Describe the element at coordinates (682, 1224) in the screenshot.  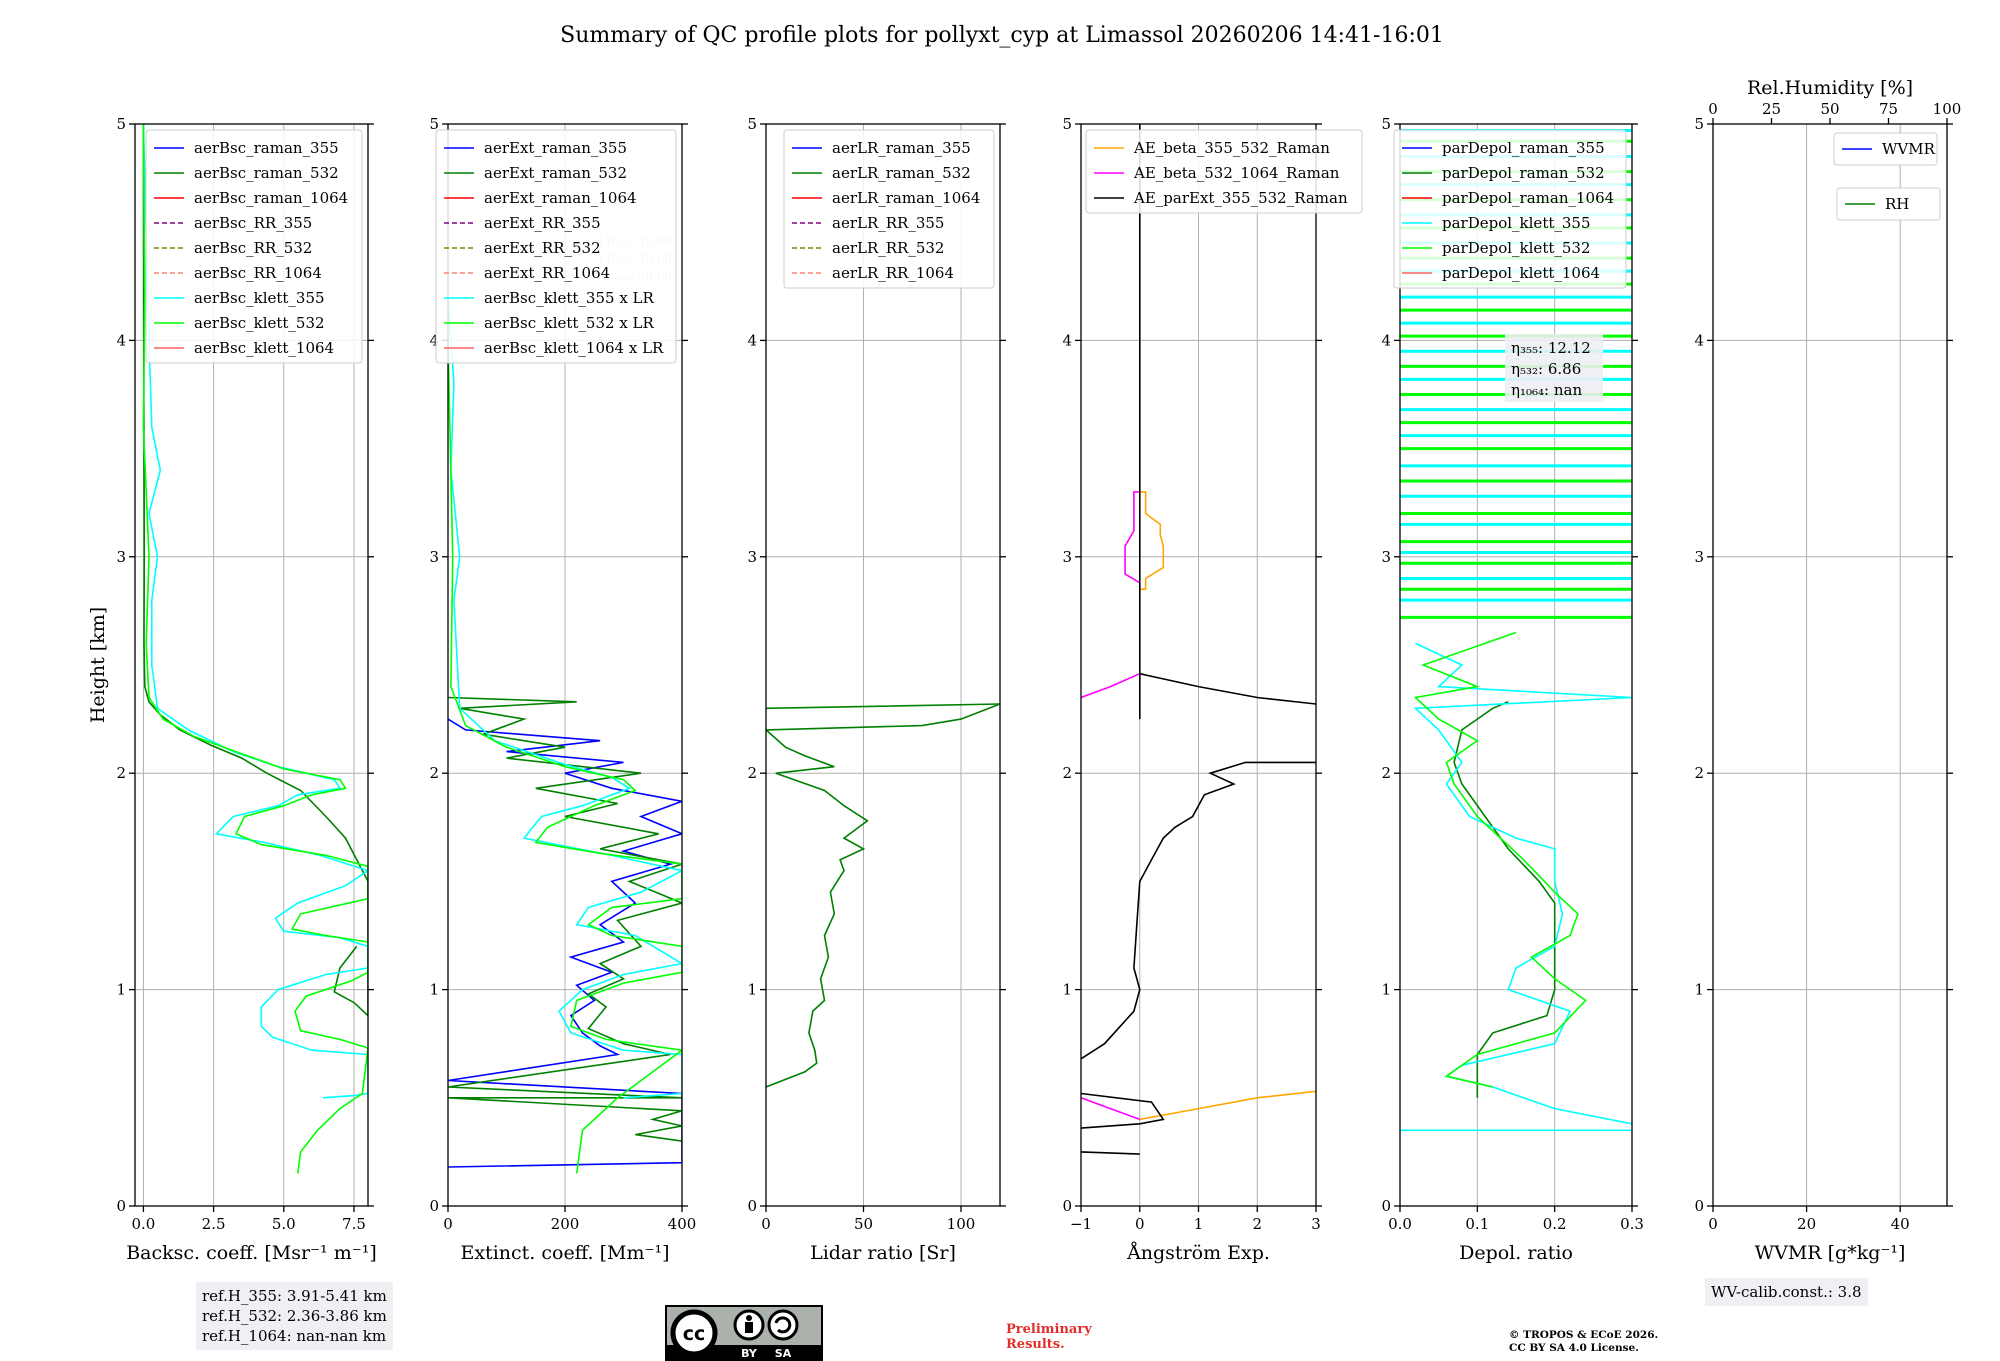
I see `x-tick-label: 400` at that location.